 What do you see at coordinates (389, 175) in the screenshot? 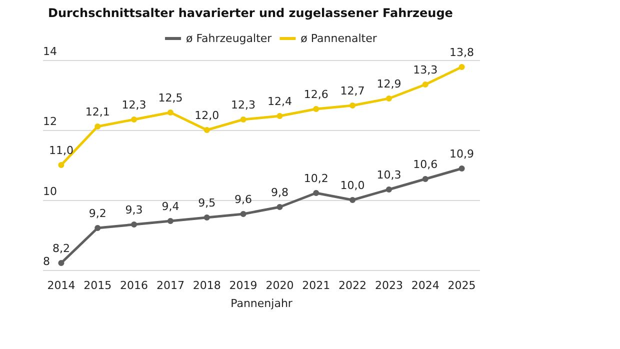
I see `data-label: 10,3` at bounding box center [389, 175].